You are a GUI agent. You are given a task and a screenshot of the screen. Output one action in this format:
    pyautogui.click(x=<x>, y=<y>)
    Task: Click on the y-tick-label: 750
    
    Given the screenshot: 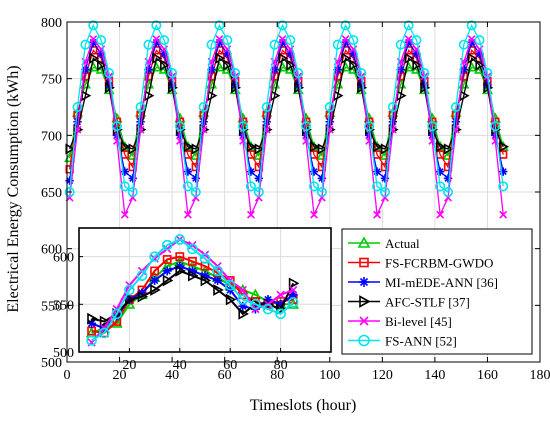 What is the action you would take?
    pyautogui.click(x=51, y=80)
    